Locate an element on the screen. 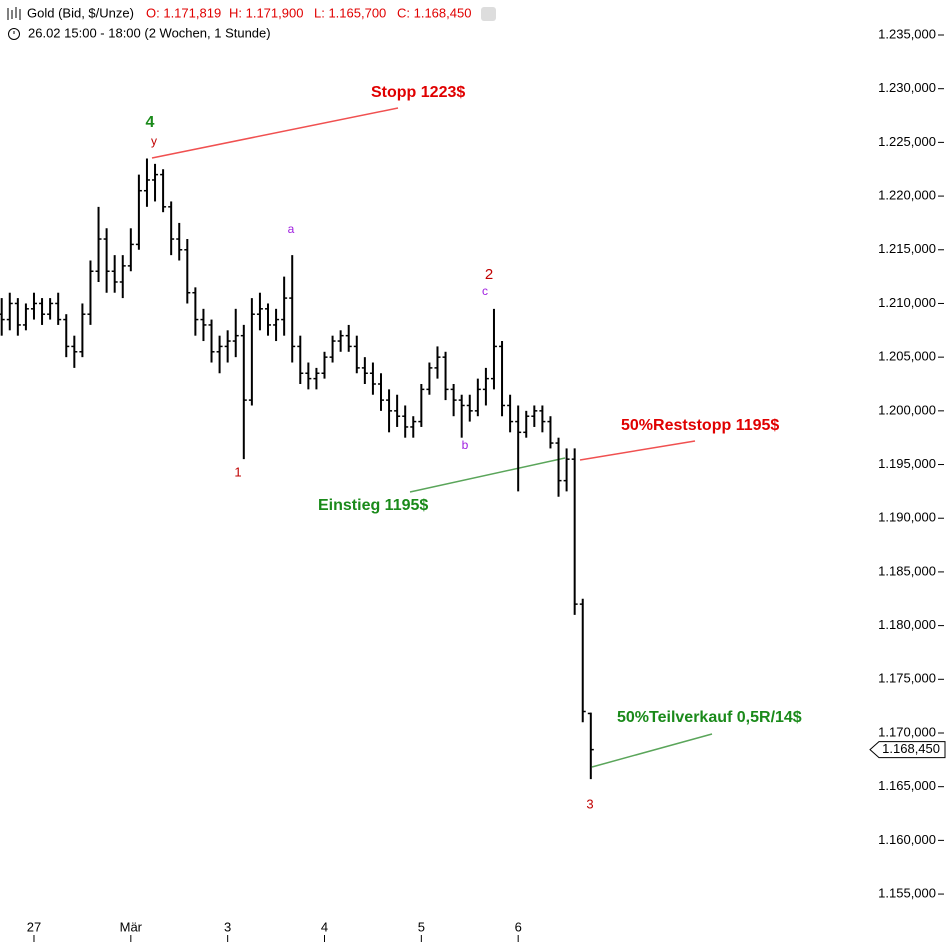 This screenshot has height=942, width=946. y-tick-label: 1.195,000 is located at coordinates (907, 463).